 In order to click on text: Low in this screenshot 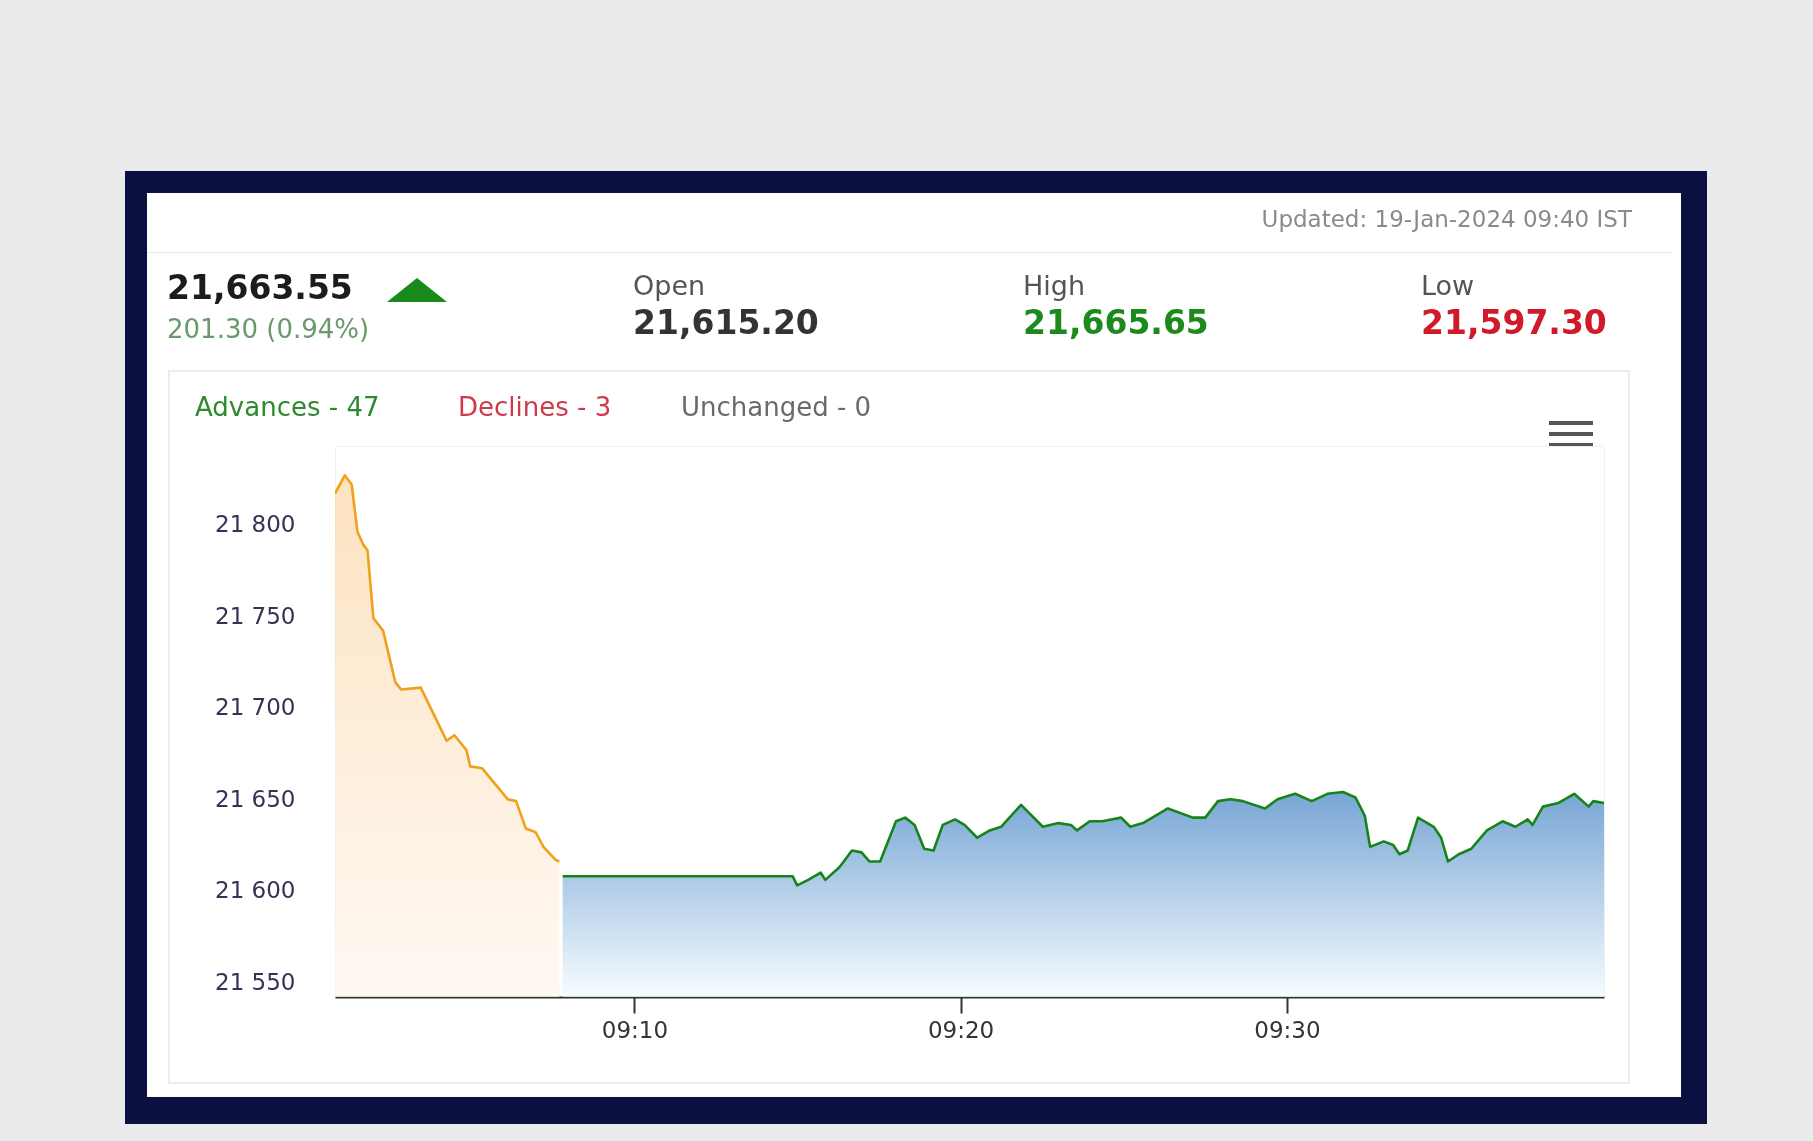, I will do `click(1448, 285)`.